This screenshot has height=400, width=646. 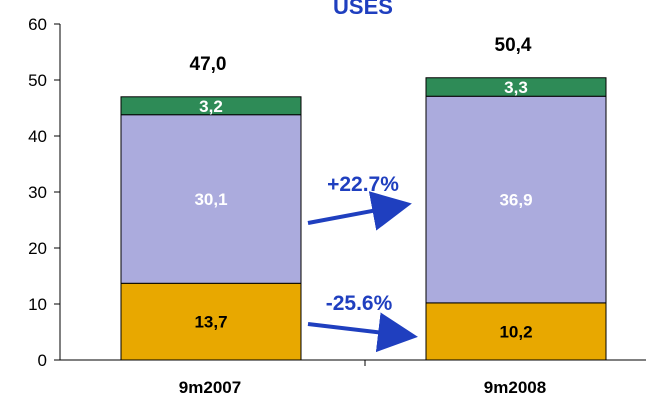 What do you see at coordinates (513, 45) in the screenshot?
I see `total-label: 50,4` at bounding box center [513, 45].